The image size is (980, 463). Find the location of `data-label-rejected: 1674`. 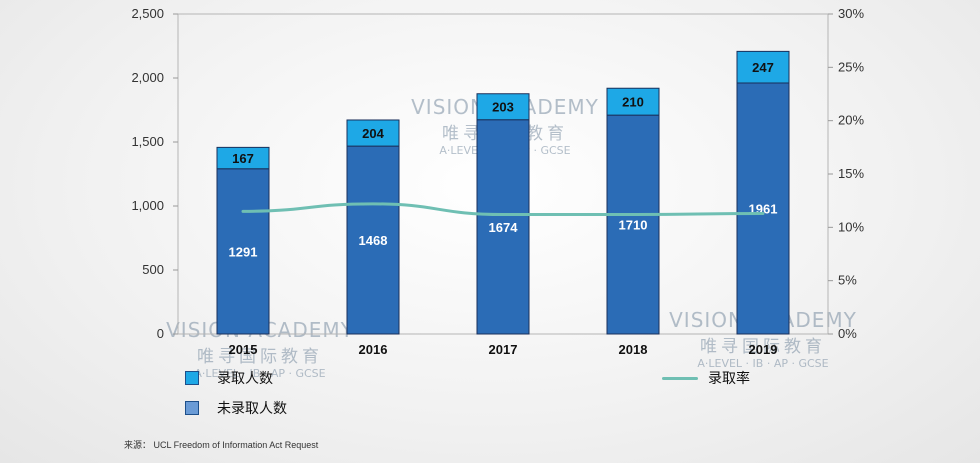

data-label-rejected: 1674 is located at coordinates (504, 227).